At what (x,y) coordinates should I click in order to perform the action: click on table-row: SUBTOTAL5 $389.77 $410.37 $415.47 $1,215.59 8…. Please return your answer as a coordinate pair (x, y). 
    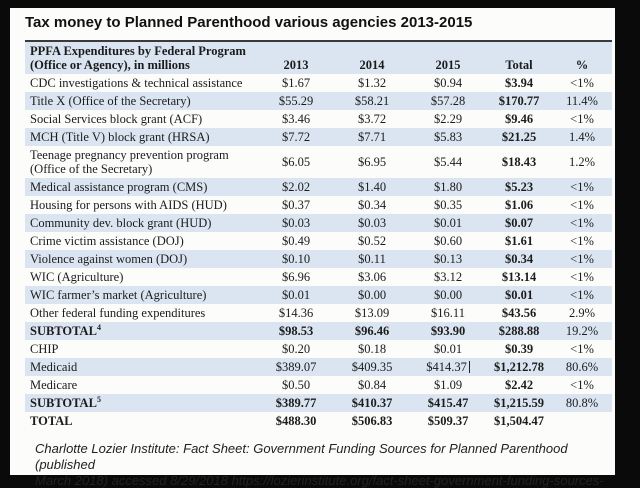
    Looking at the image, I should click on (318, 403).